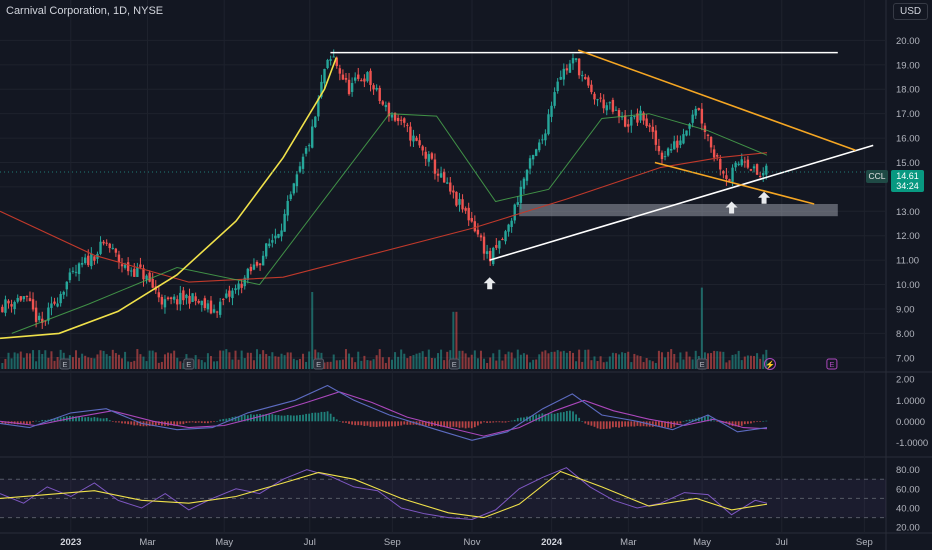  I want to click on price-tick-label: 10.00, so click(908, 285).